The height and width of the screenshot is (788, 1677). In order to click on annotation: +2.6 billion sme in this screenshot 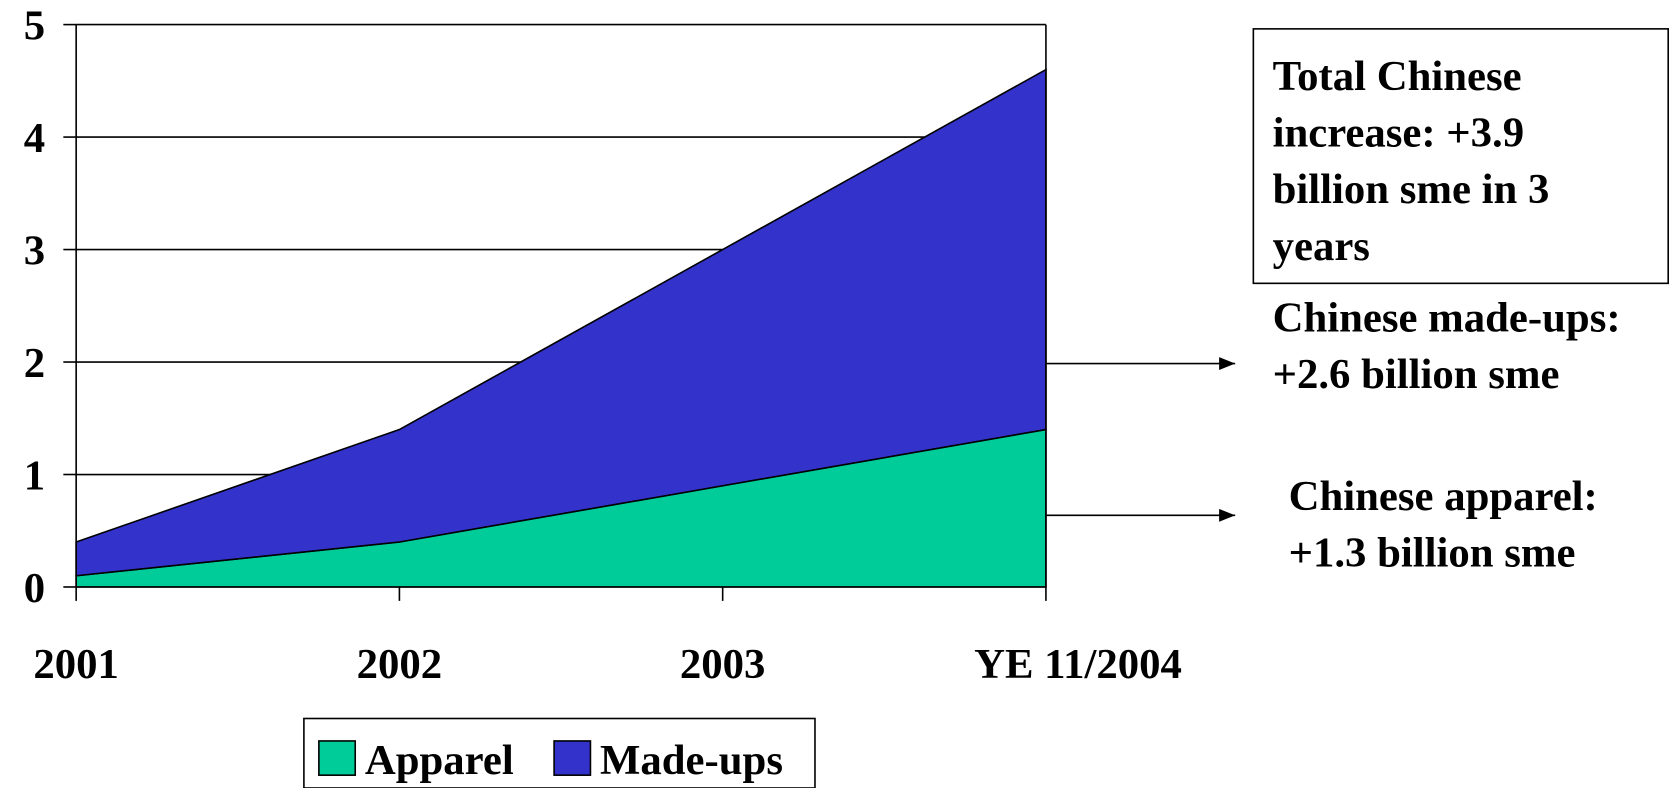, I will do `click(1416, 374)`.